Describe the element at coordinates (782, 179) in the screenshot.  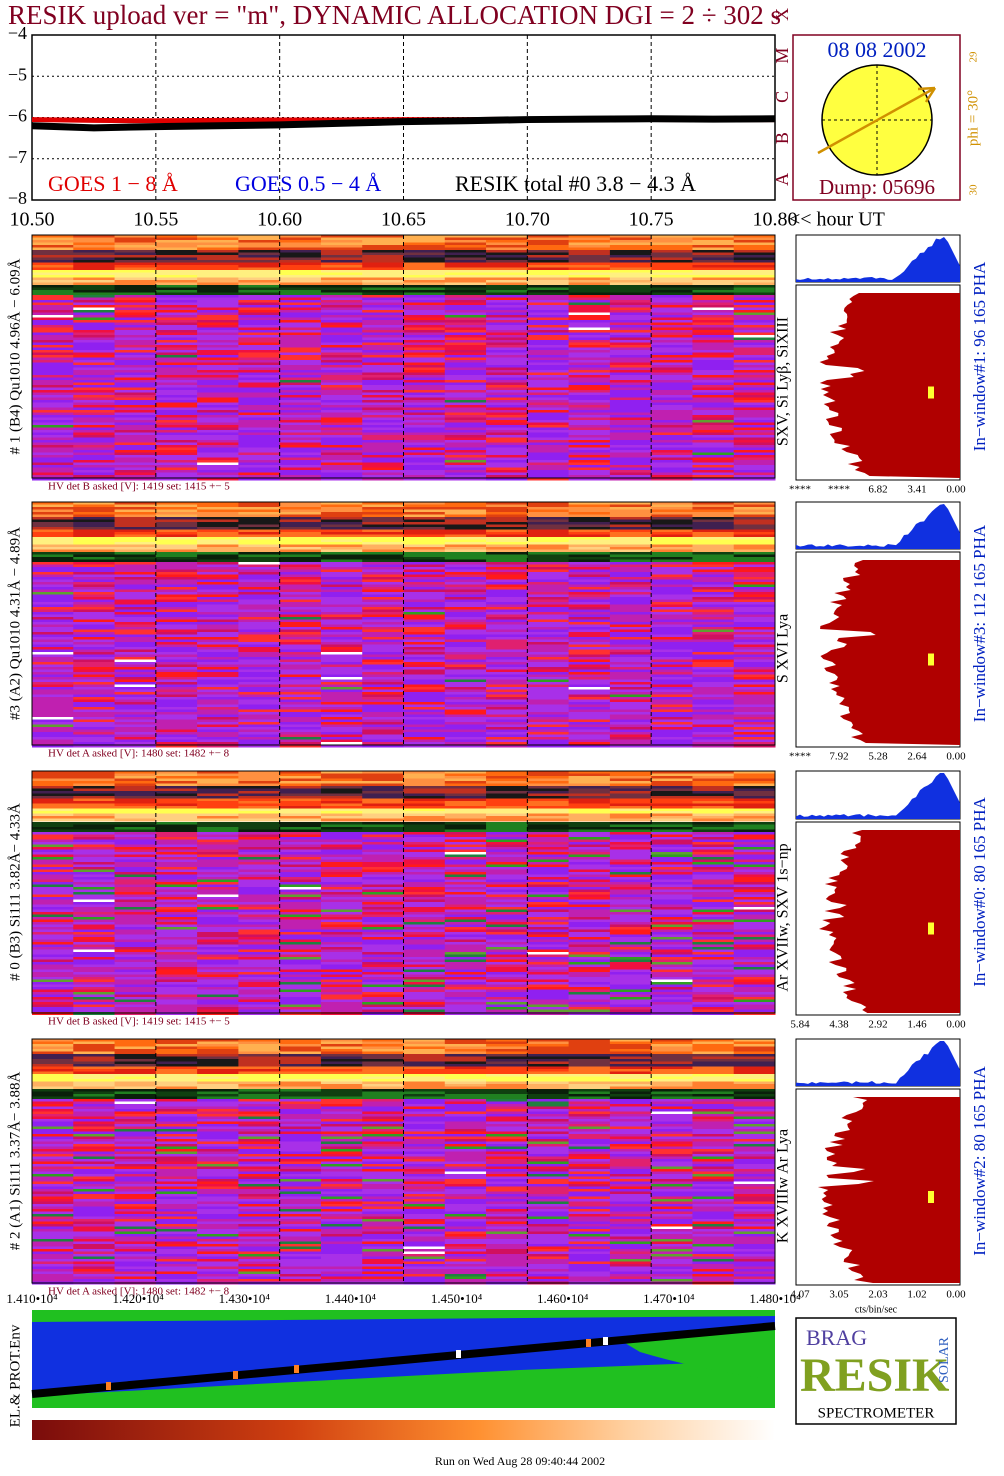
I see `flare-class: A` at that location.